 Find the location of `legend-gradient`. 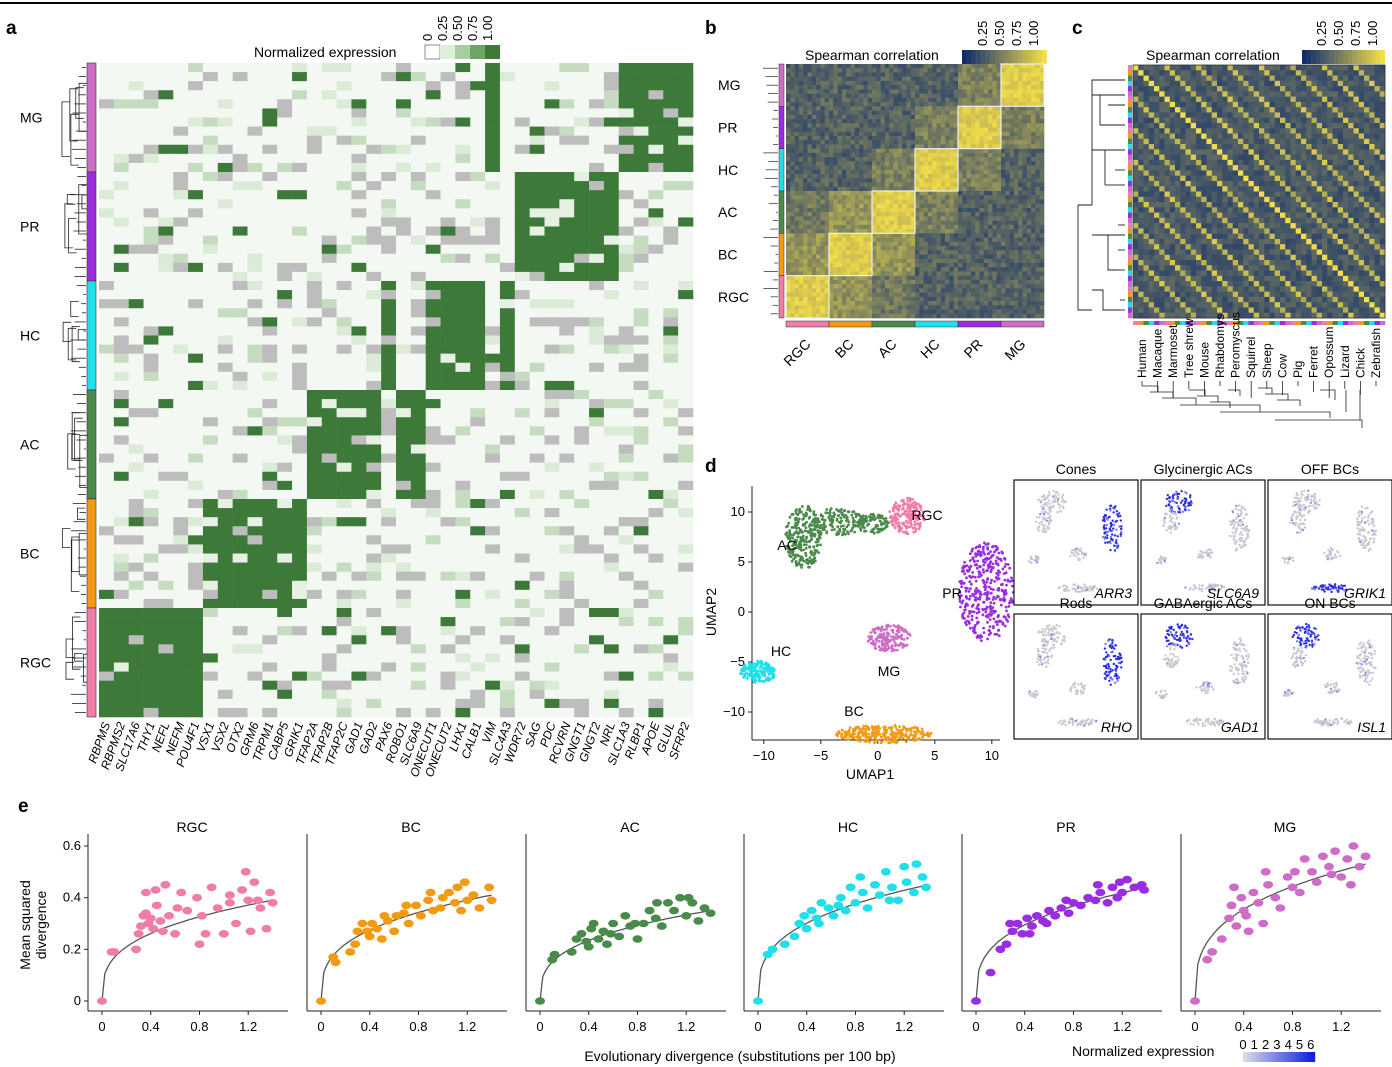

legend-gradient is located at coordinates (997, 57).